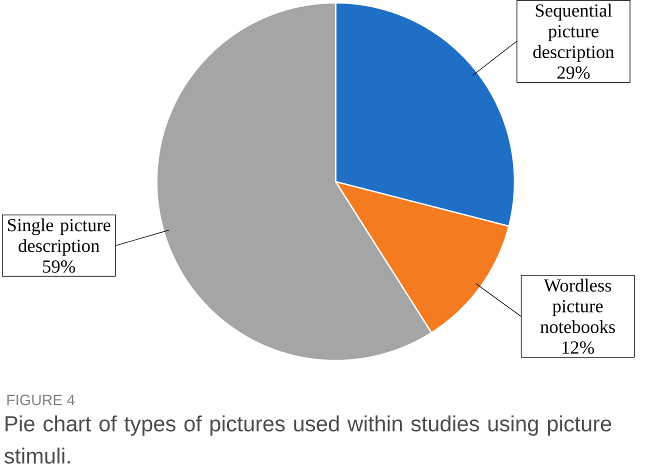 This screenshot has height=468, width=654. I want to click on slice-label: Wordless picture notebooks, so click(577, 306).